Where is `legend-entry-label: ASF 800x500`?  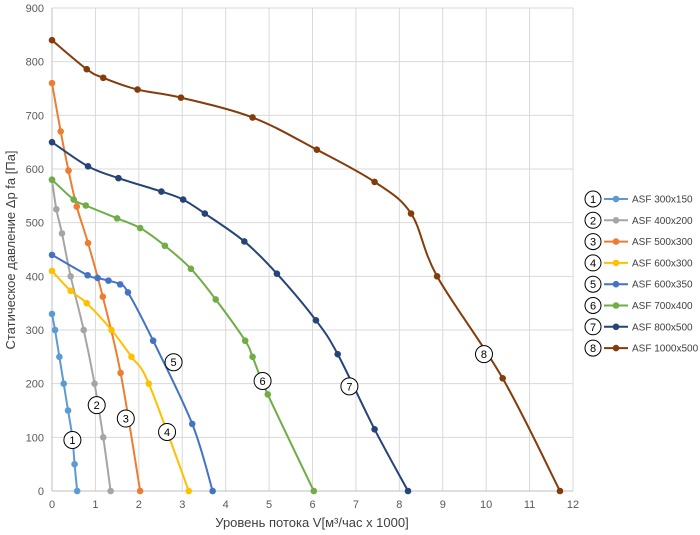
legend-entry-label: ASF 800x500 is located at coordinates (662, 327).